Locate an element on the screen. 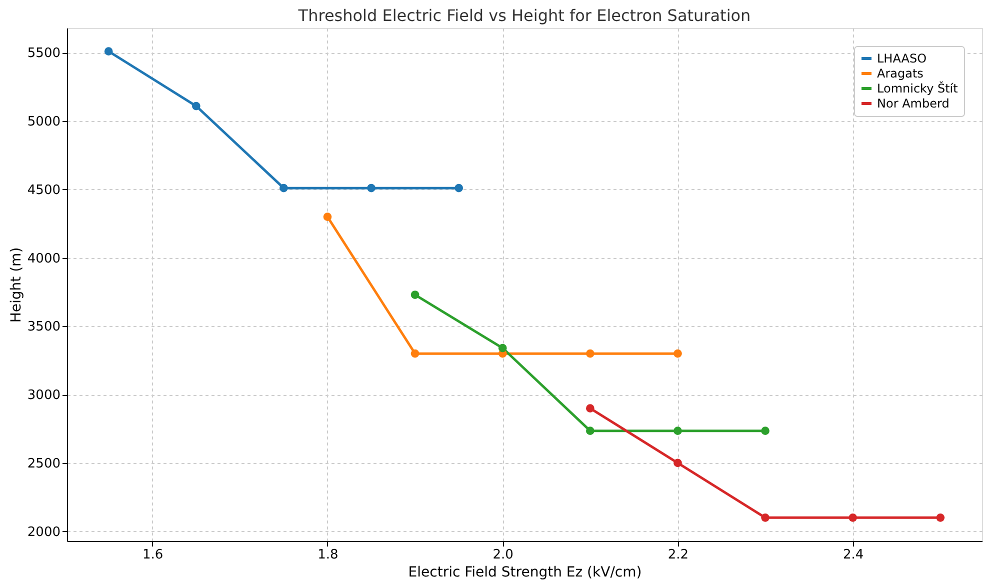 This screenshot has width=984, height=583. y-tick-label: 4000 is located at coordinates (43, 258).